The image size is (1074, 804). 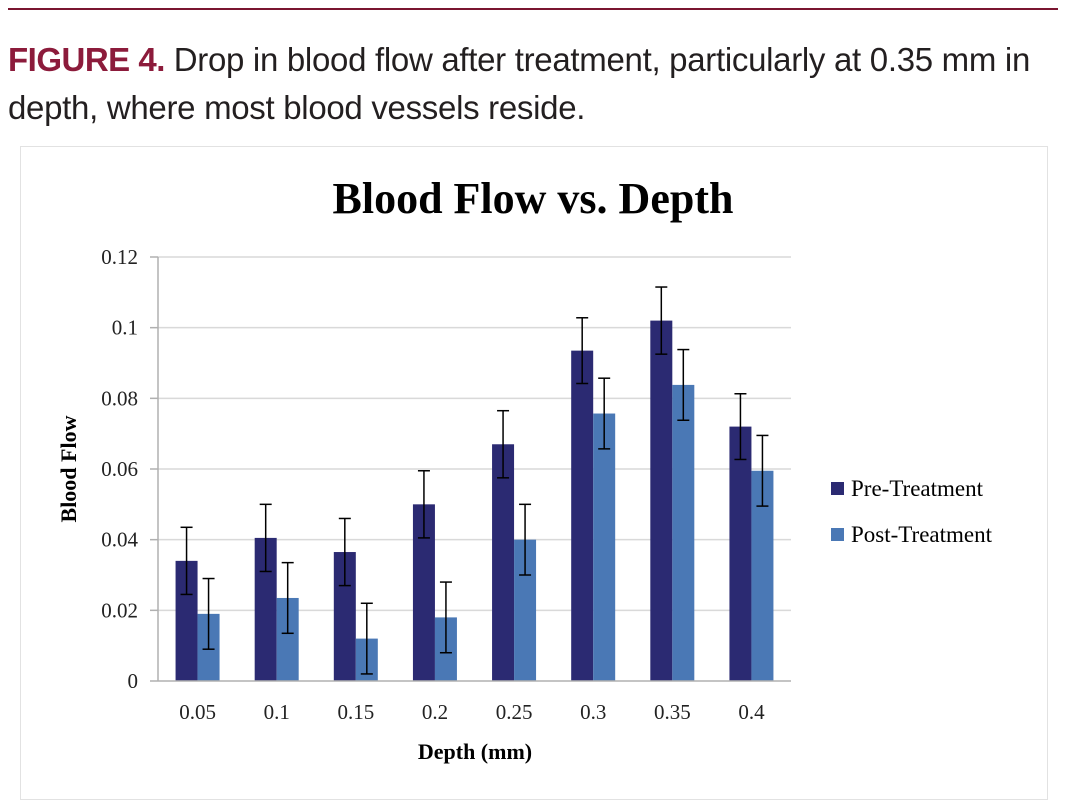 What do you see at coordinates (740, 553) in the screenshot?
I see `bar-pre-0.4` at bounding box center [740, 553].